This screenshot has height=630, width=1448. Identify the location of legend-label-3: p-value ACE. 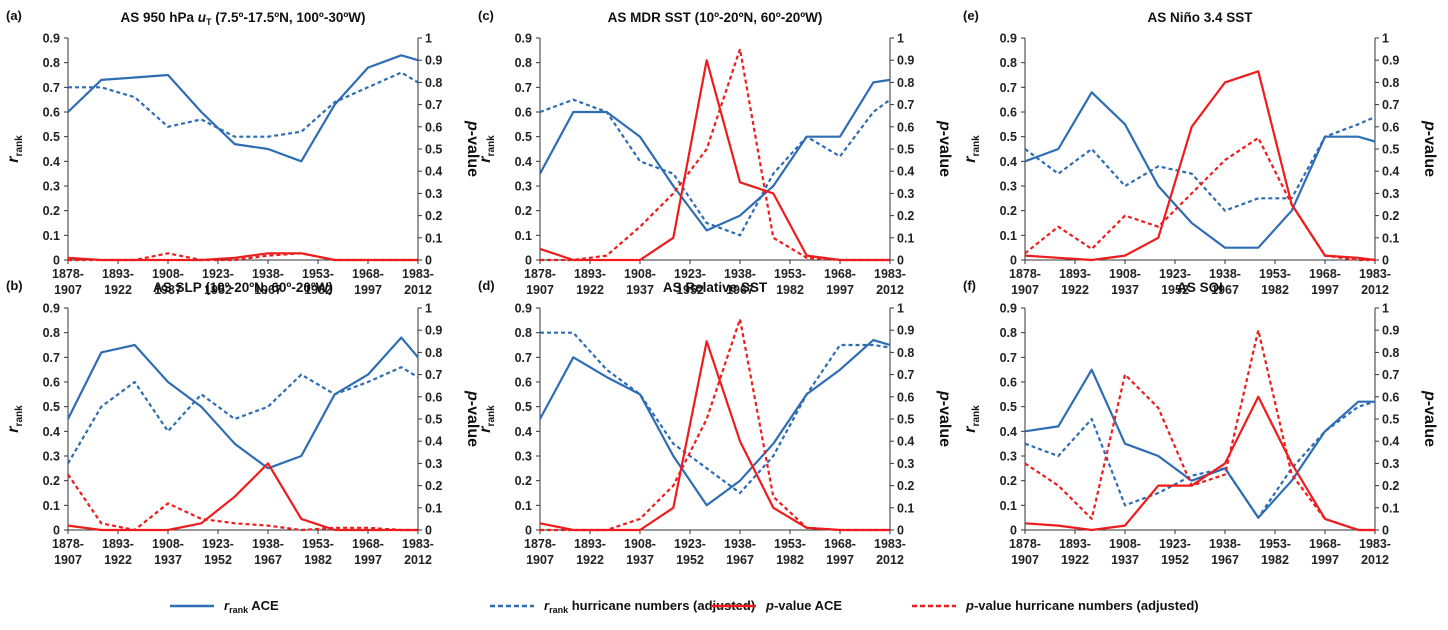
(803, 605).